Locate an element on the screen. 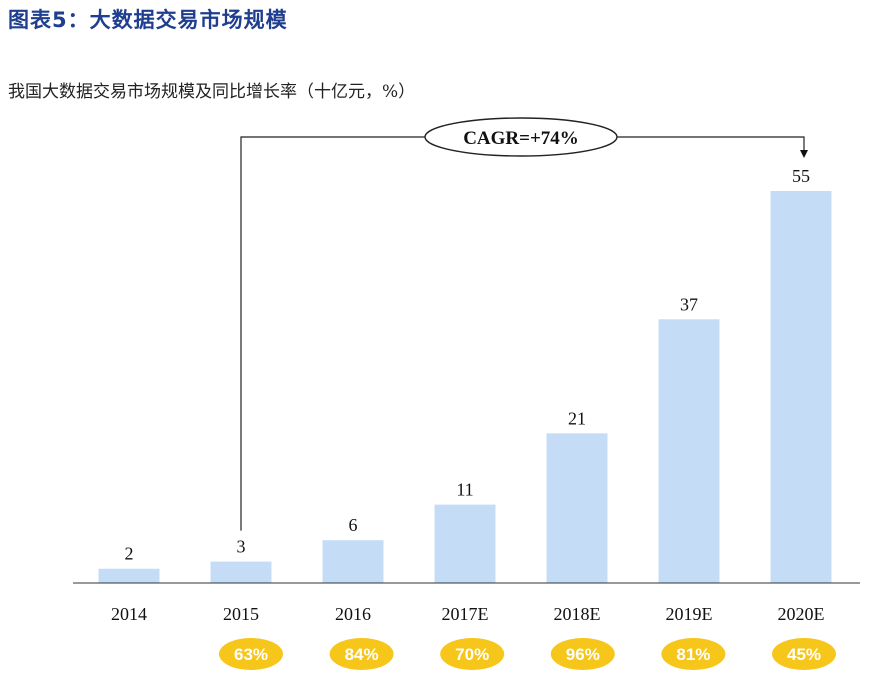 This screenshot has width=883, height=674. cagr-label: CAGR=+74% is located at coordinates (521, 138).